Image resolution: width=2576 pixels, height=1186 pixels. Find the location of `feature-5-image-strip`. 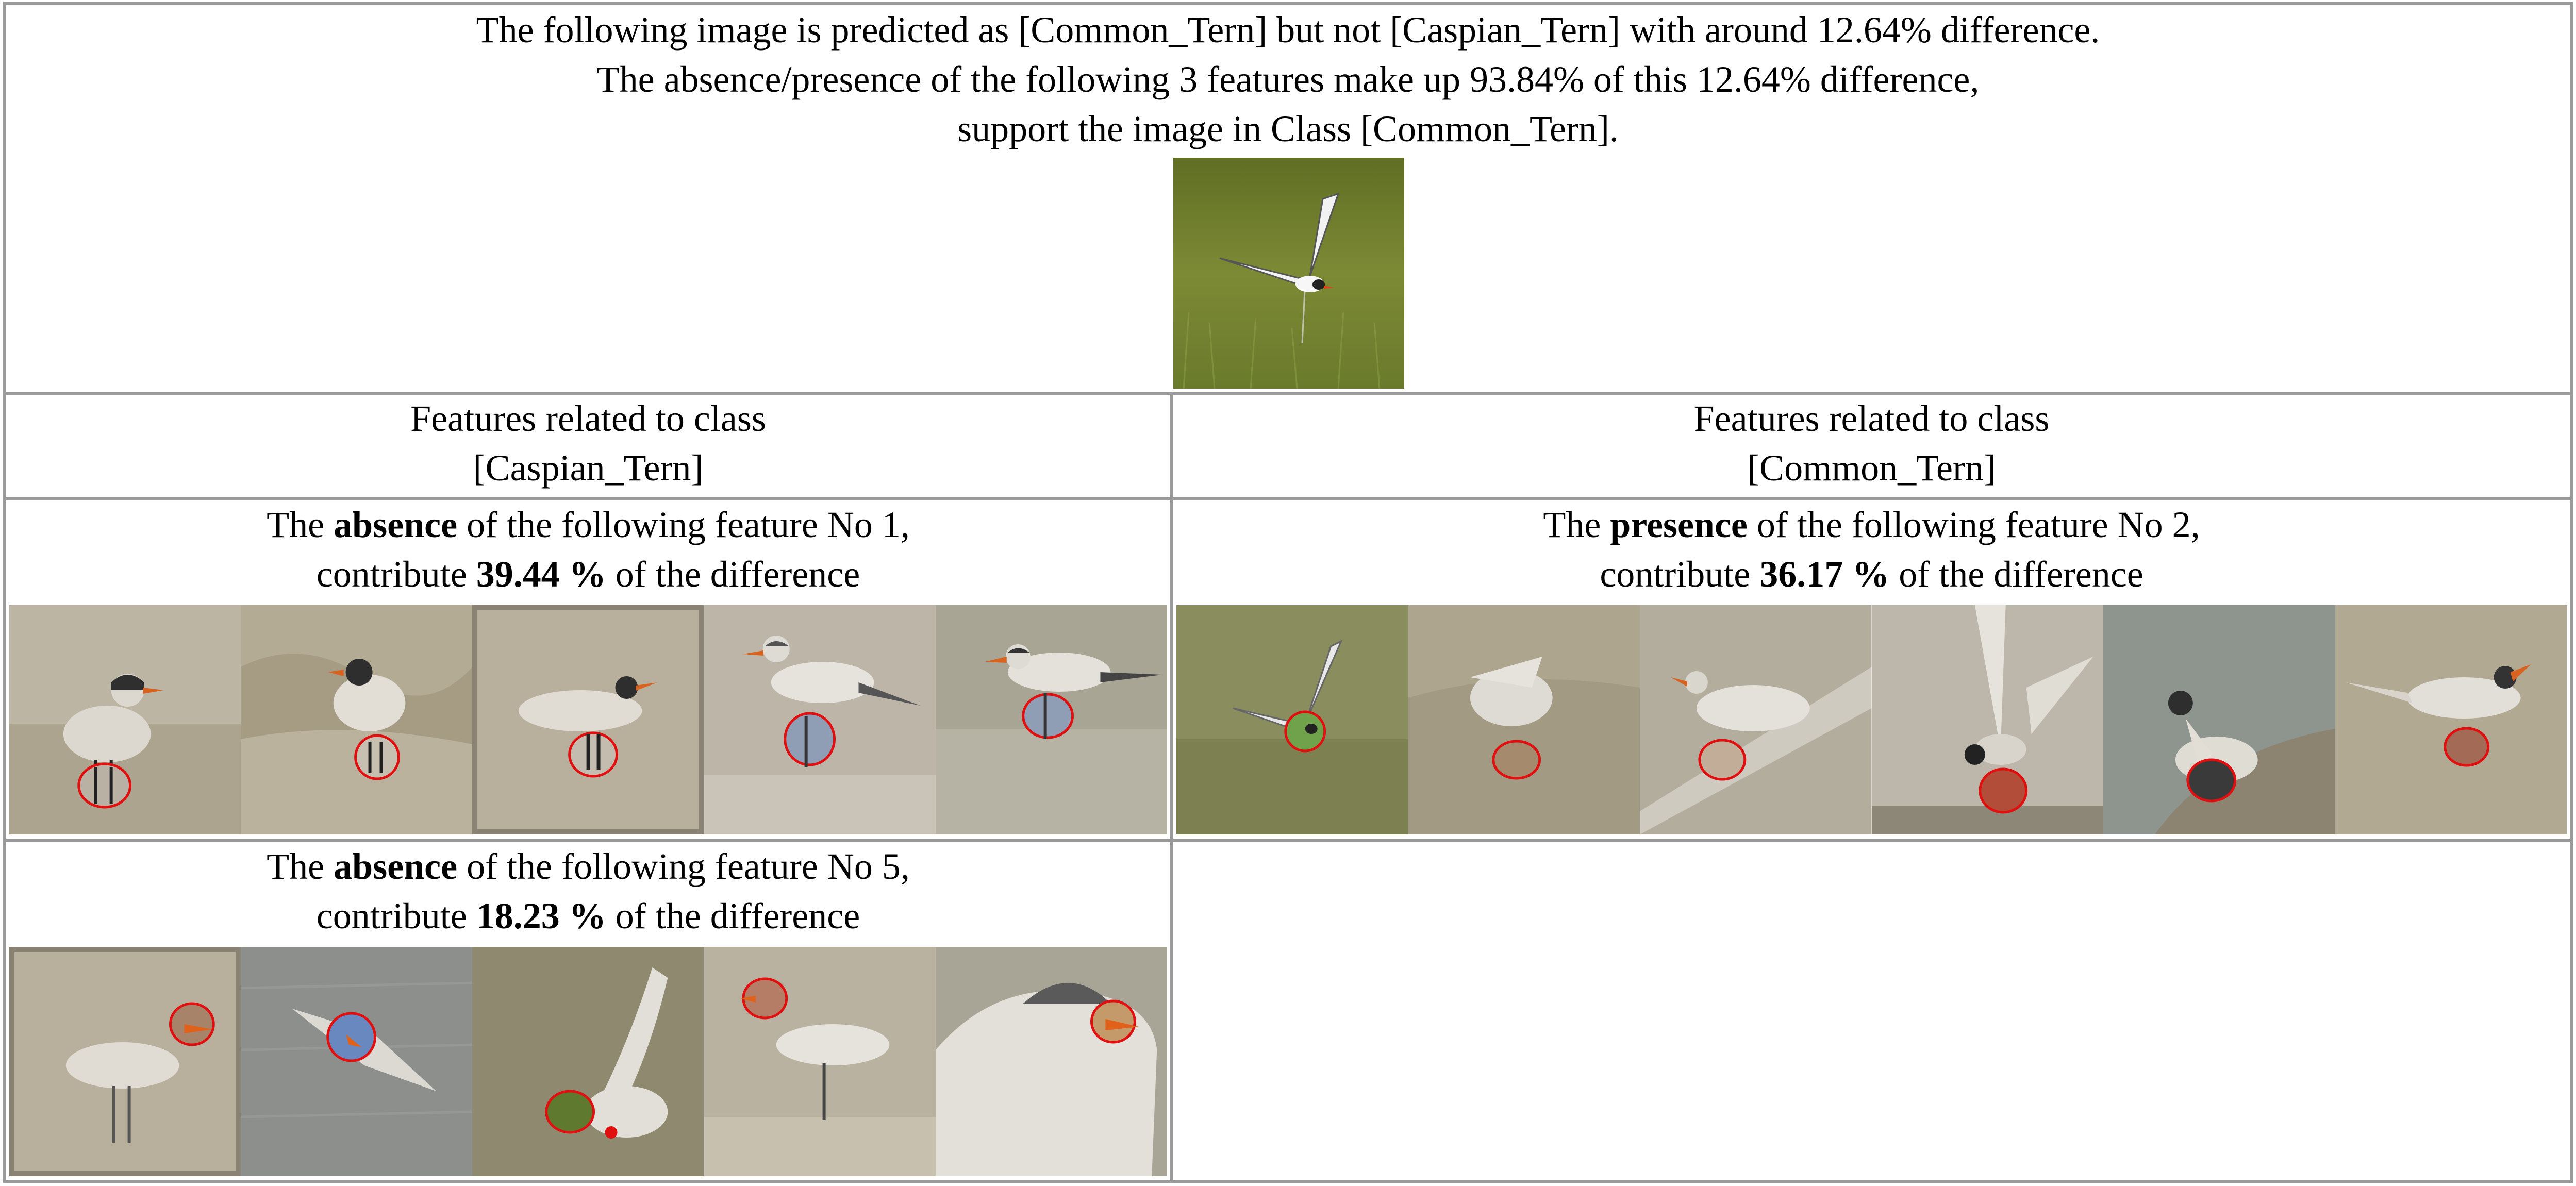

feature-5-image-strip is located at coordinates (589, 1061).